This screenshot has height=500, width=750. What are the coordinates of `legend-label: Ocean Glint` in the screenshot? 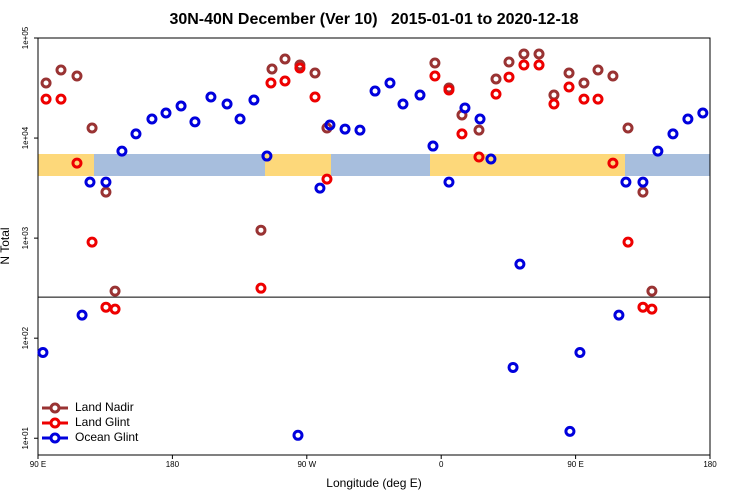 It's located at (107, 437).